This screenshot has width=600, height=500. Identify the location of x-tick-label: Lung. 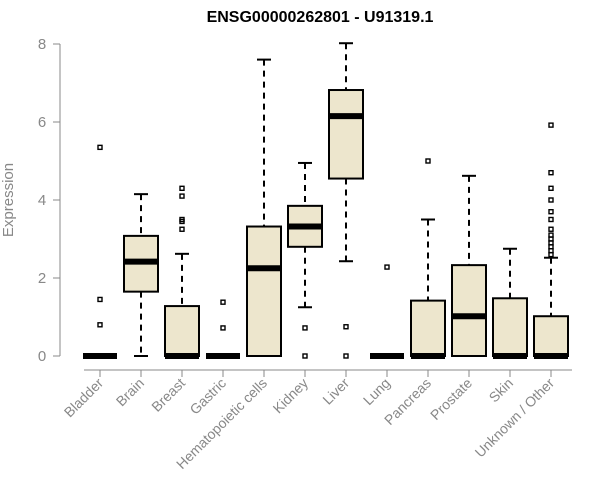
(376, 391).